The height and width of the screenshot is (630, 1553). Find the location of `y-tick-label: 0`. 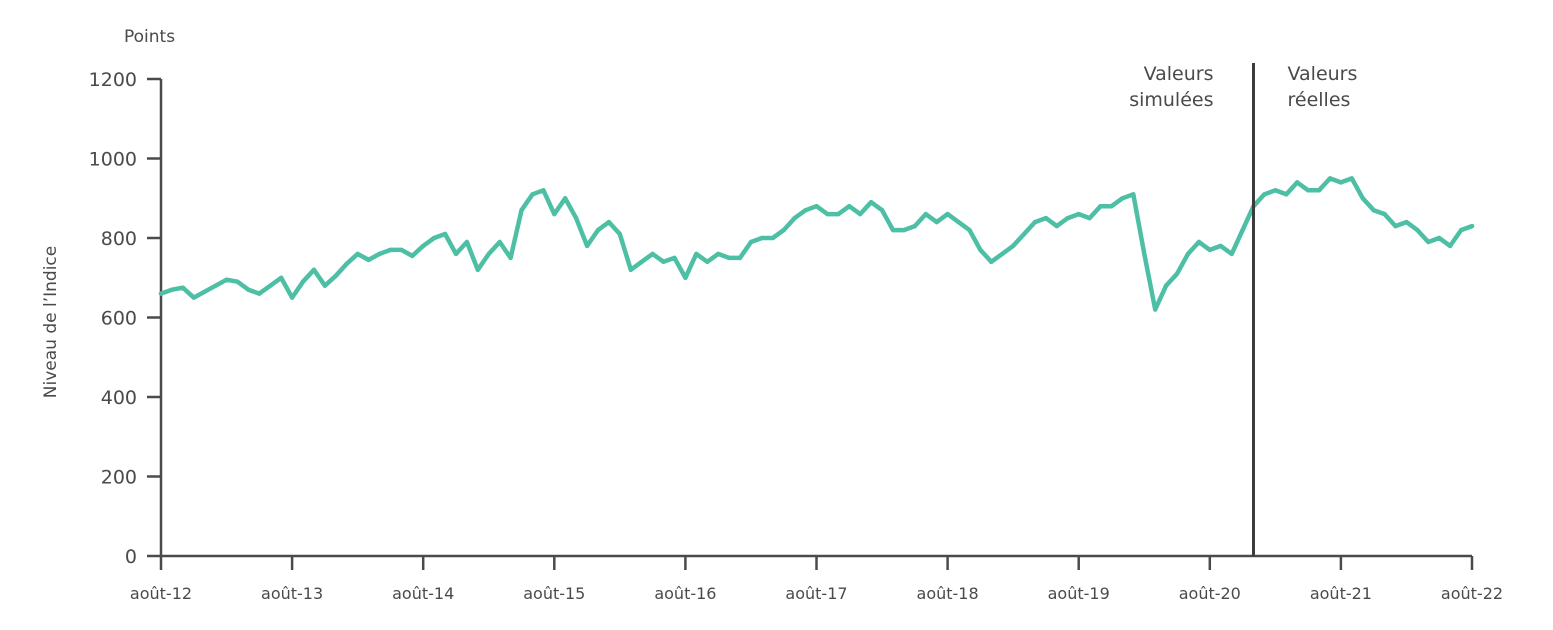

y-tick-label: 0 is located at coordinates (131, 557).